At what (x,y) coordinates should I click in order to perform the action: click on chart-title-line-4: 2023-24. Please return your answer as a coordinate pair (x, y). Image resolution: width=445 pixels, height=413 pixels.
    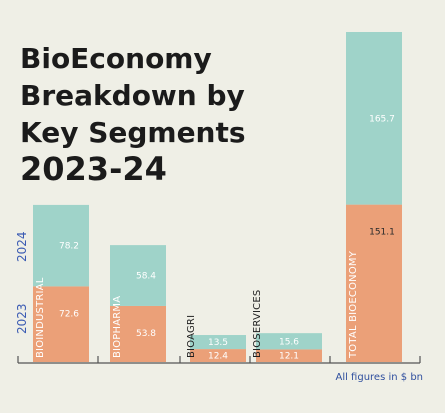
    Looking at the image, I should click on (93, 169).